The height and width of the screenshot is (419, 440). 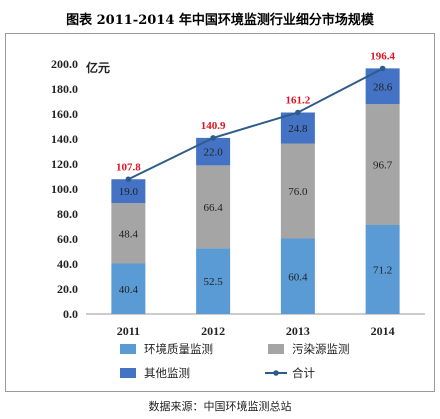 What do you see at coordinates (67, 239) in the screenshot?
I see `y-tick-label: 60.0` at bounding box center [67, 239].